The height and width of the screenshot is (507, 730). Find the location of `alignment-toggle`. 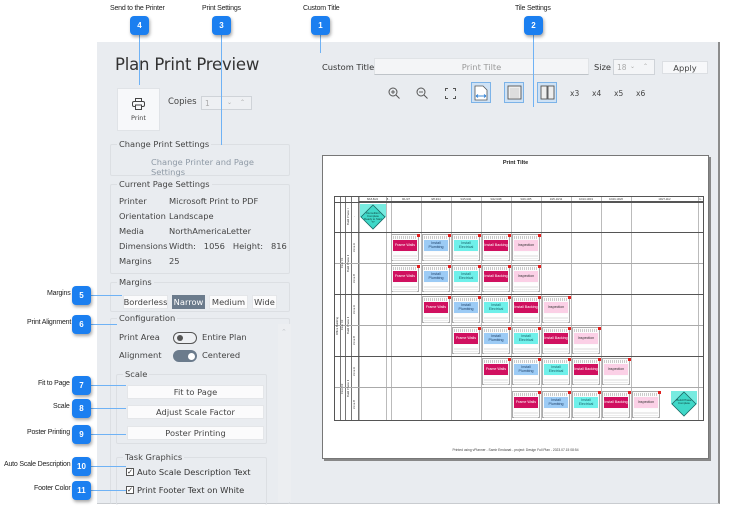

alignment-toggle is located at coordinates (185, 356).